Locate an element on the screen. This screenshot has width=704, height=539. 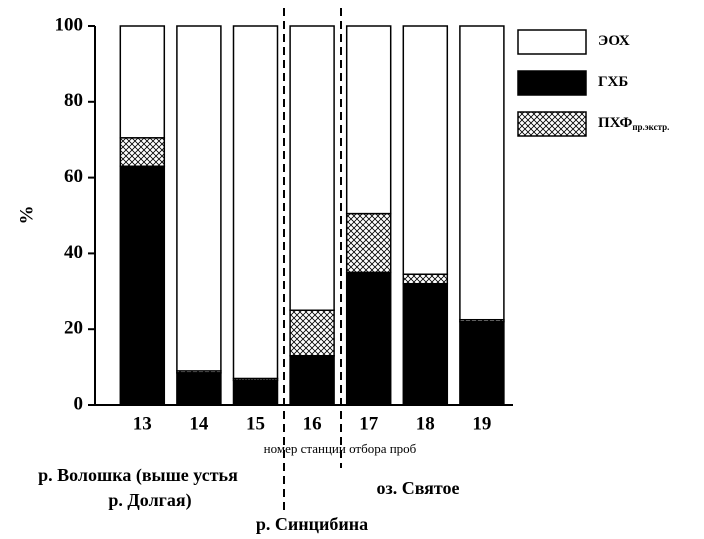
legend-label: ПХФпр.экстр. is located at coordinates (633, 123).